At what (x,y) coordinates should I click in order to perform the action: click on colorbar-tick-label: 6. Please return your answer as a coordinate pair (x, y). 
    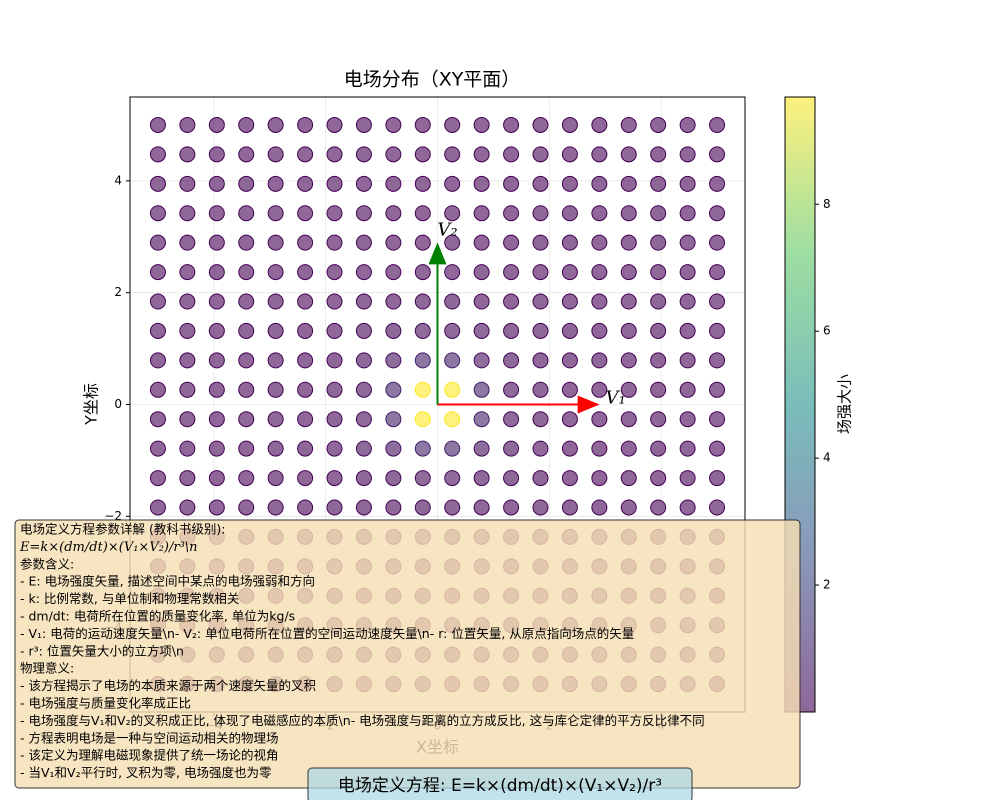
    Looking at the image, I should click on (827, 331).